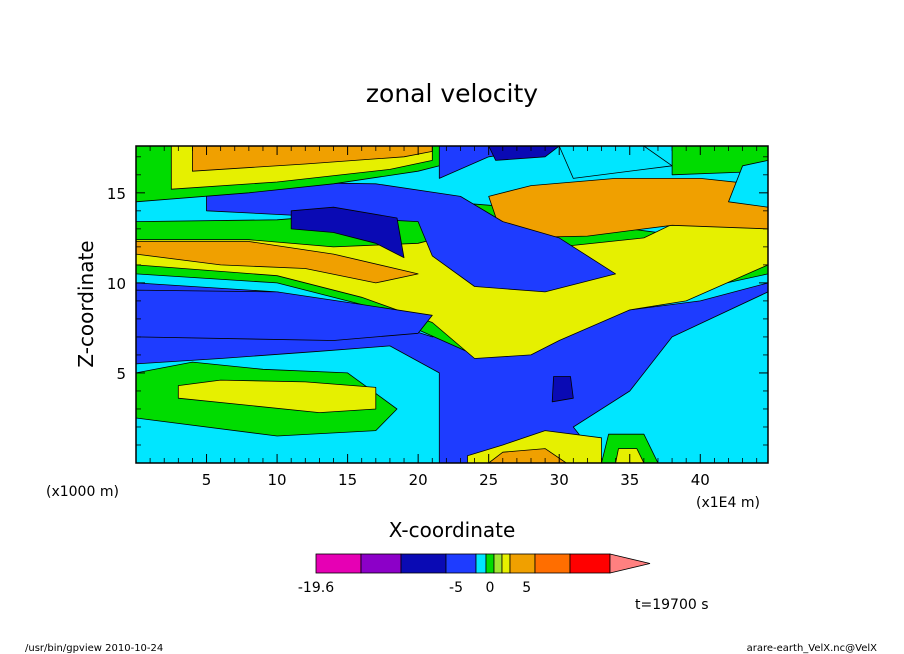 This screenshot has height=654, width=904. I want to click on x-tick-label: 35, so click(629, 480).